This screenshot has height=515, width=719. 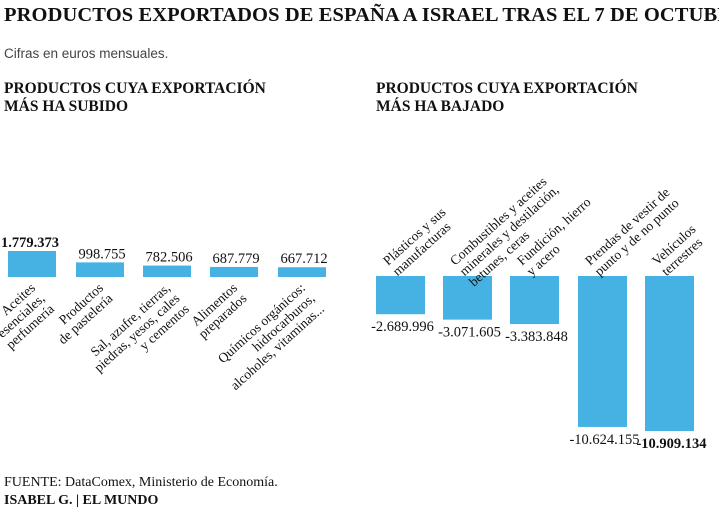 I want to click on fall-value-label: -10.909.134, so click(x=671, y=444).